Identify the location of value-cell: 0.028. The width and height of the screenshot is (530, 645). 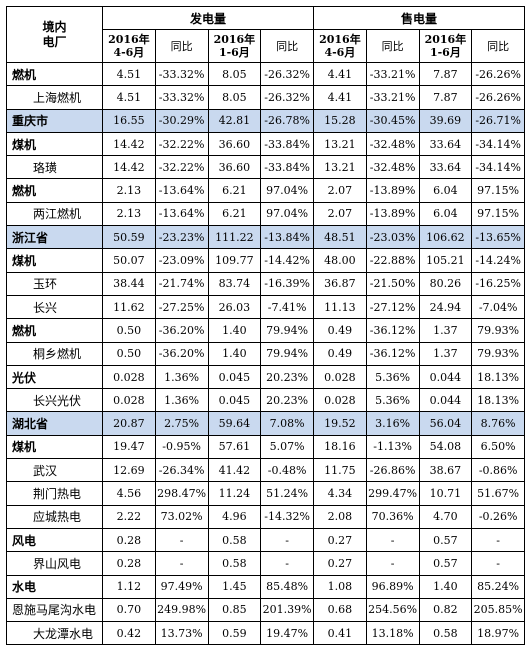
(129, 377).